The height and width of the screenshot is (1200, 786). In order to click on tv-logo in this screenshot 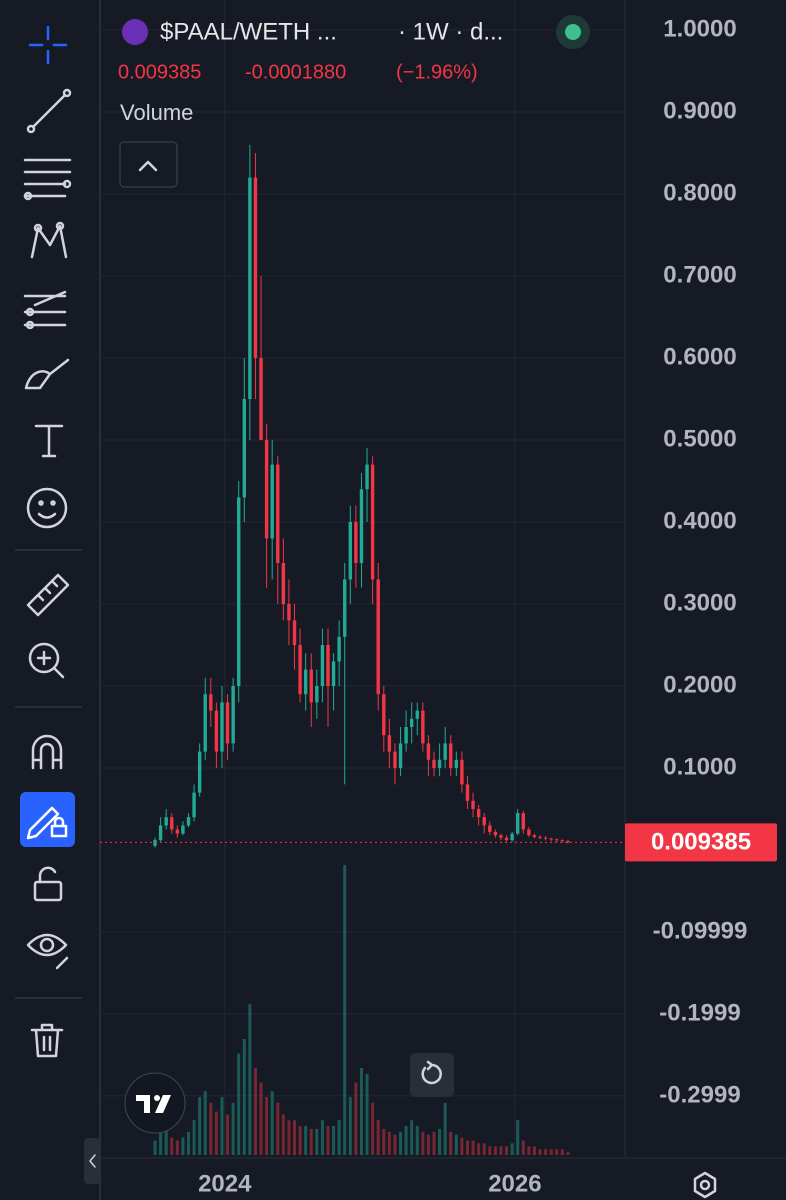, I will do `click(155, 1103)`.